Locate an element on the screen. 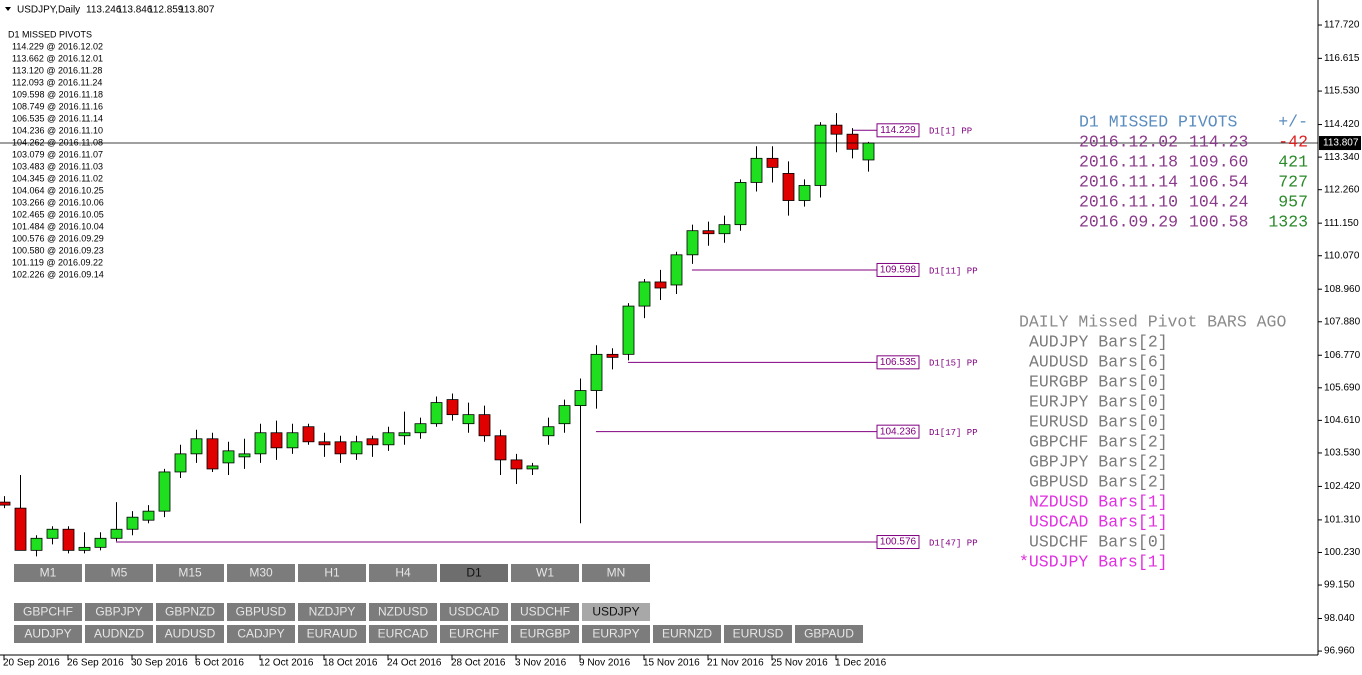  symbol-button-label: GBPAUD is located at coordinates (829, 634).